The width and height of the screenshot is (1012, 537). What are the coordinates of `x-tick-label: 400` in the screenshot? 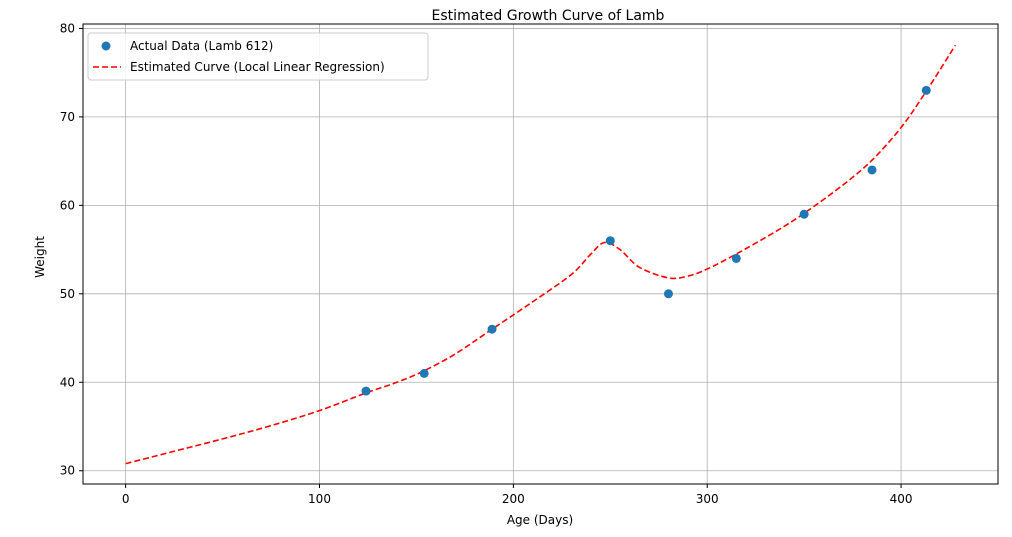 It's located at (901, 499).